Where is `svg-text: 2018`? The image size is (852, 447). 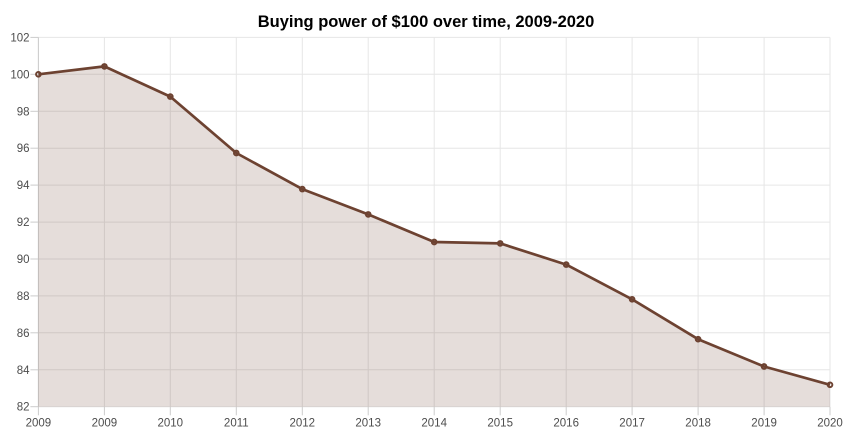 svg-text: 2018 is located at coordinates (698, 423).